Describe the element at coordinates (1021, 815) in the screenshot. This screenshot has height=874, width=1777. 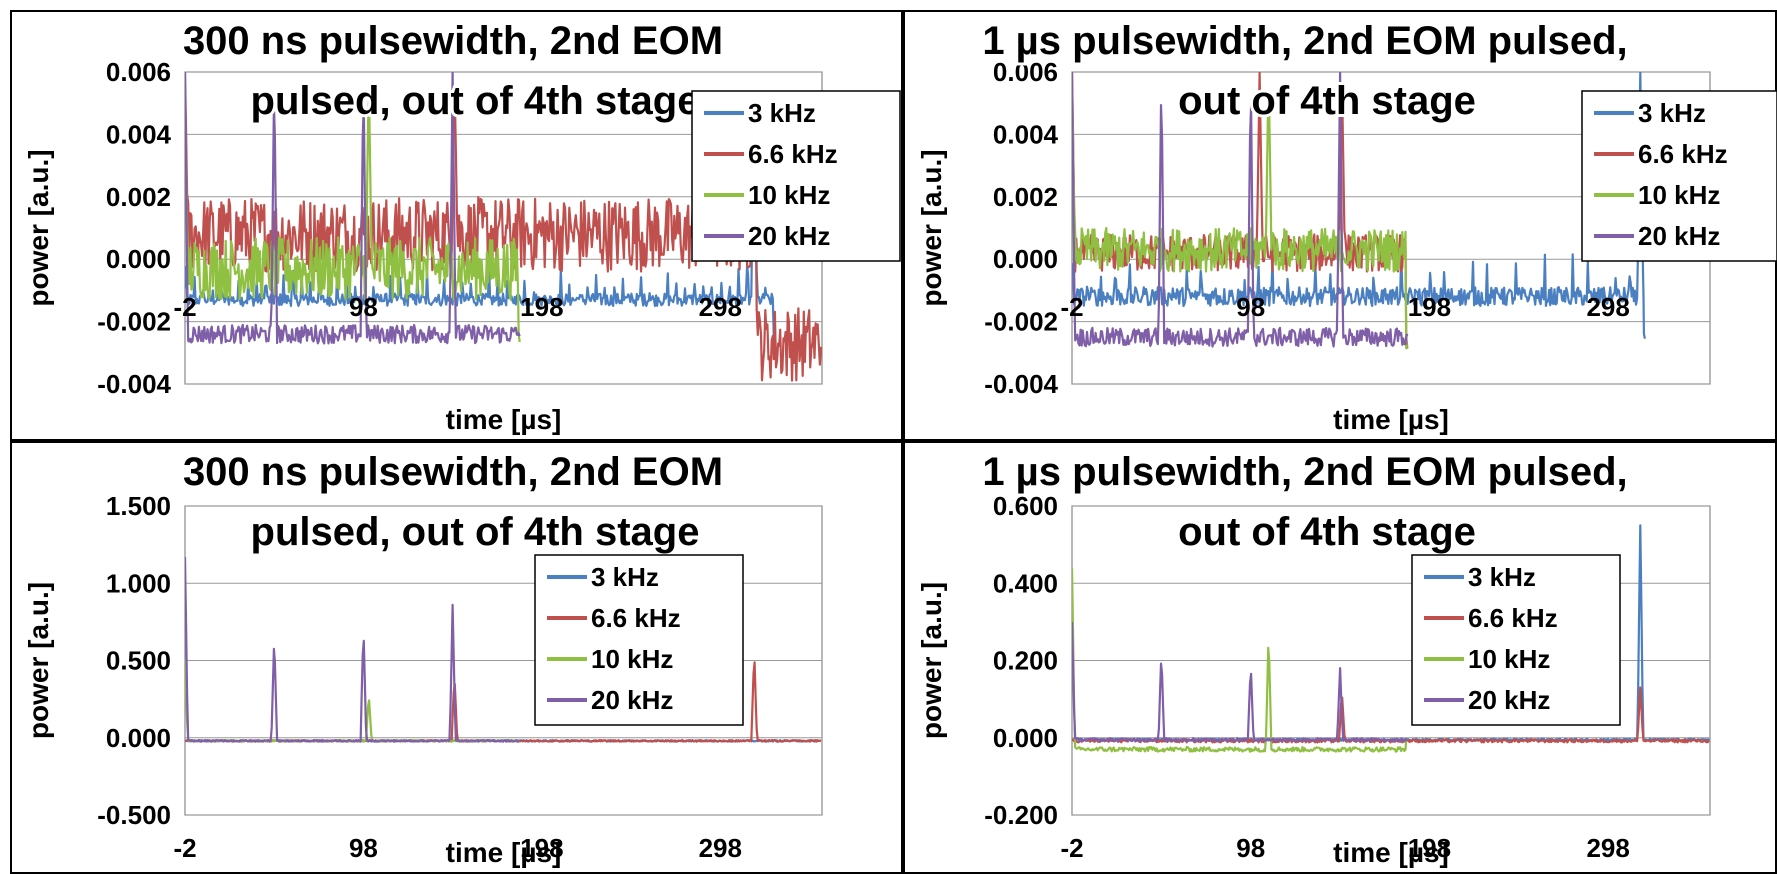
I see `y-tick-label: -0.200` at that location.